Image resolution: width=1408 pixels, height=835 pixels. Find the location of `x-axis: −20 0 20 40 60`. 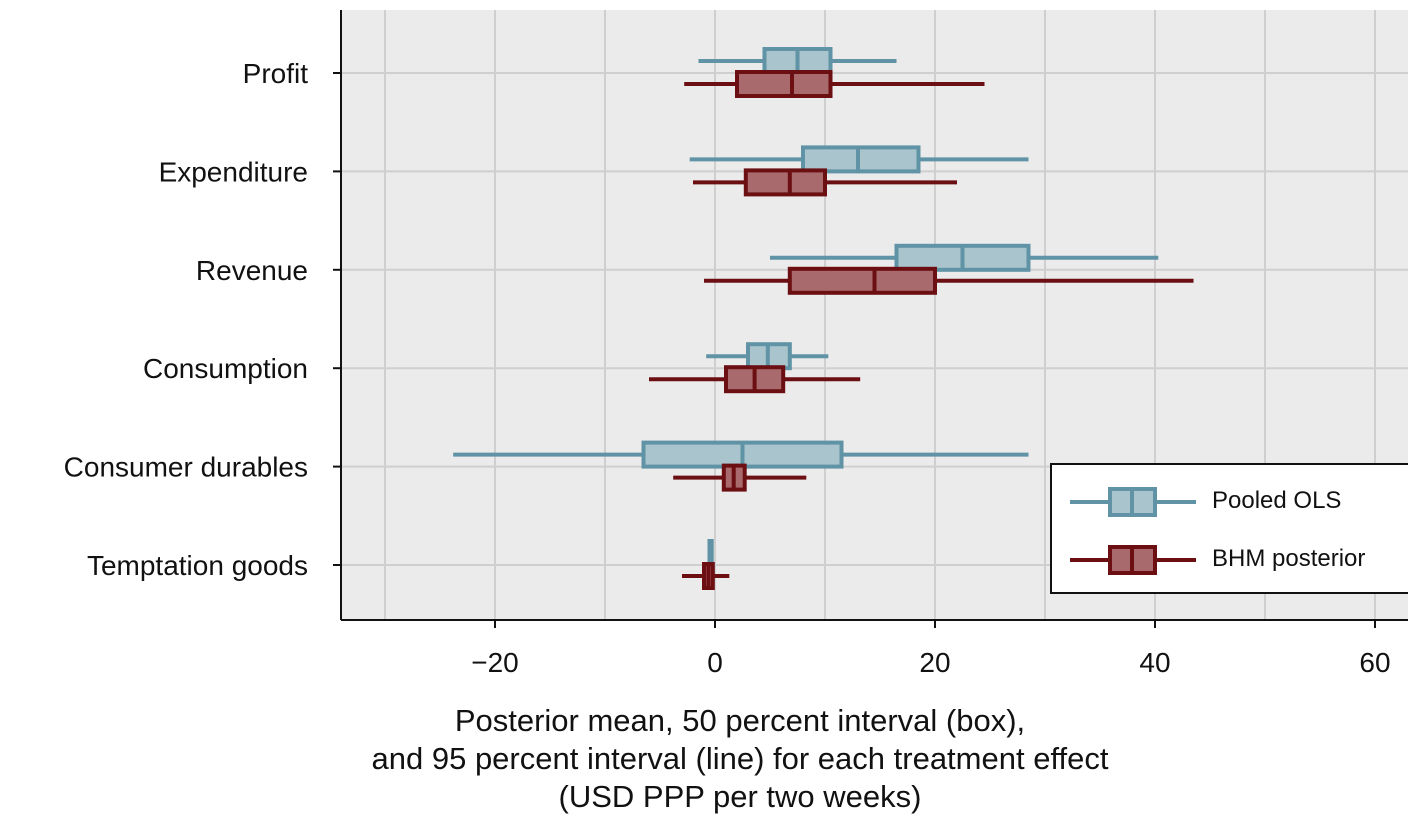

x-axis: −20 0 20 40 60 is located at coordinates (931, 649).